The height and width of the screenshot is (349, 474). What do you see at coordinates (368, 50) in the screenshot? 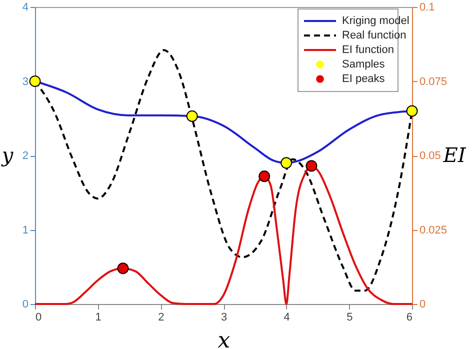
I see `legend-label: EI function` at bounding box center [368, 50].